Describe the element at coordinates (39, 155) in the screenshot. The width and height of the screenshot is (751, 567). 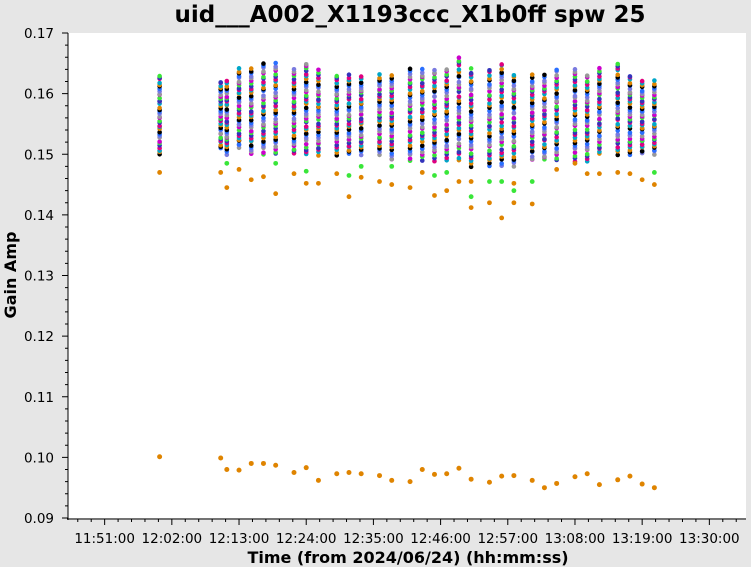
I see `y-tick-label: 0.15` at that location.